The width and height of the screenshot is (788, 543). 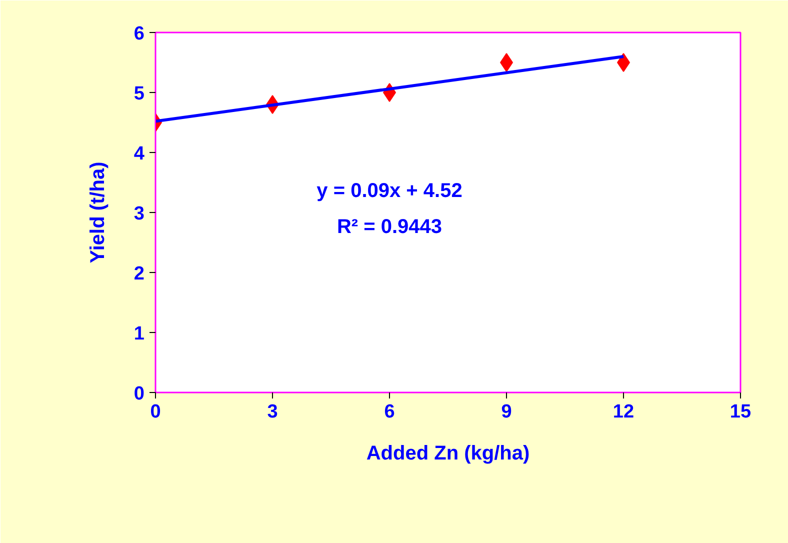 What do you see at coordinates (623, 412) in the screenshot?
I see `x-tick-label: 12` at bounding box center [623, 412].